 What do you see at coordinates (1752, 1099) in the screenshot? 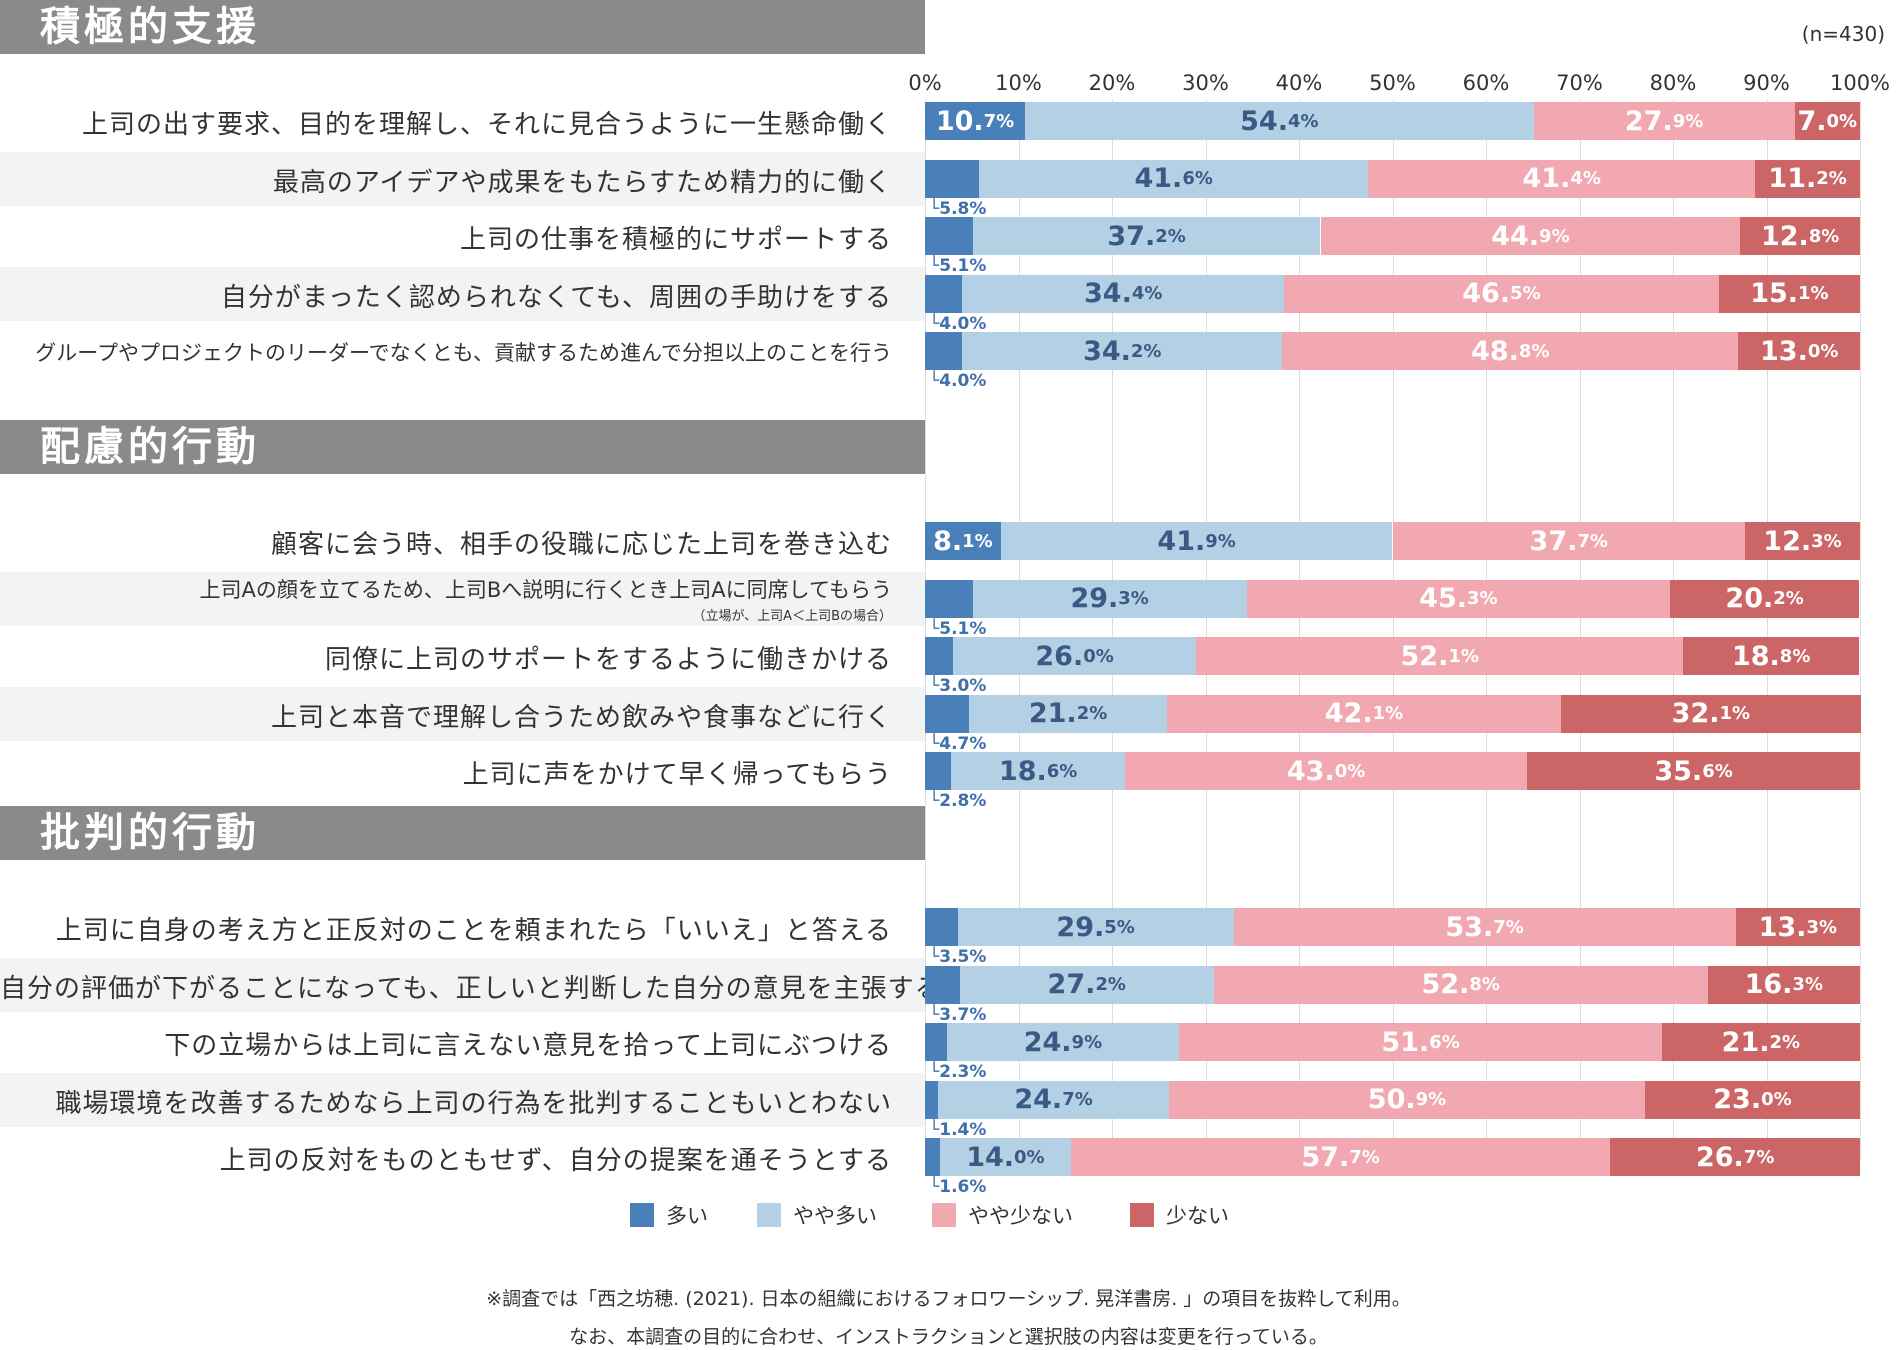
I see `bar-segment-few: 23. 0%` at bounding box center [1752, 1099].